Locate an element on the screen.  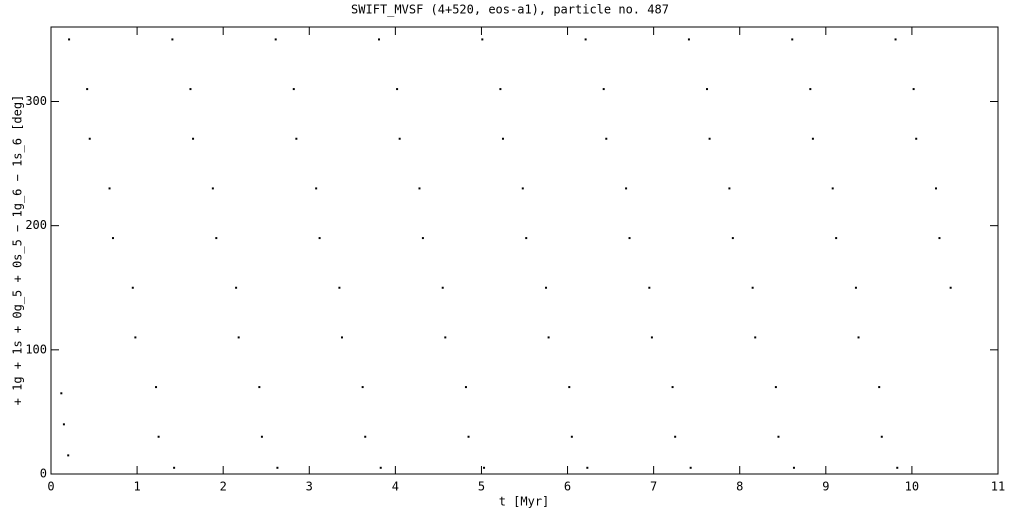
x-tick-label: 8 is located at coordinates (739, 487).